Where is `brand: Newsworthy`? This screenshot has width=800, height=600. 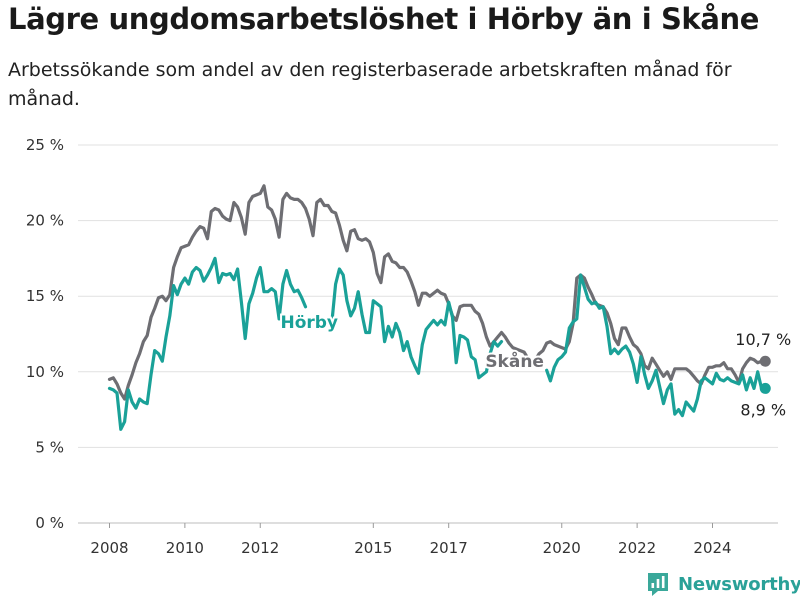 brand: Newsworthy is located at coordinates (723, 584).